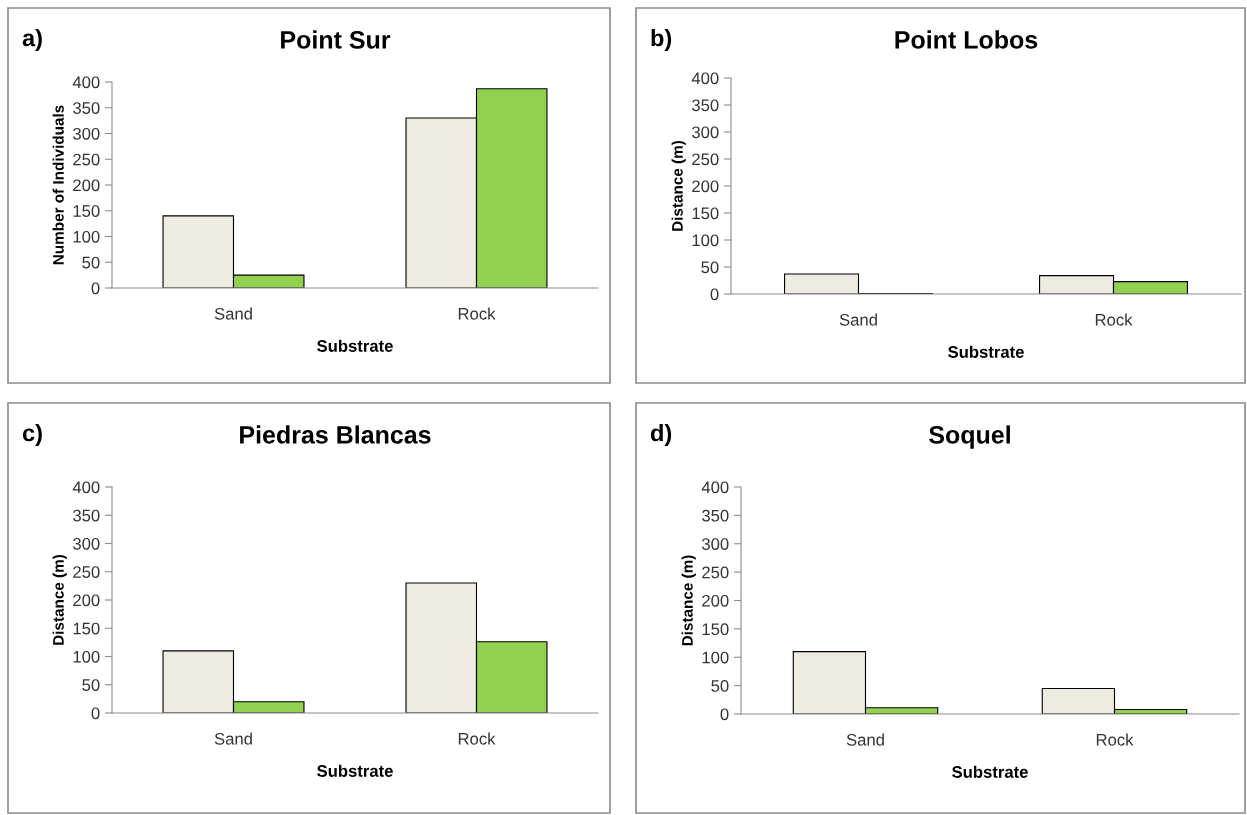 The image size is (1247, 815). Describe the element at coordinates (335, 434) in the screenshot. I see `chart-title: Piedras Blancas` at that location.